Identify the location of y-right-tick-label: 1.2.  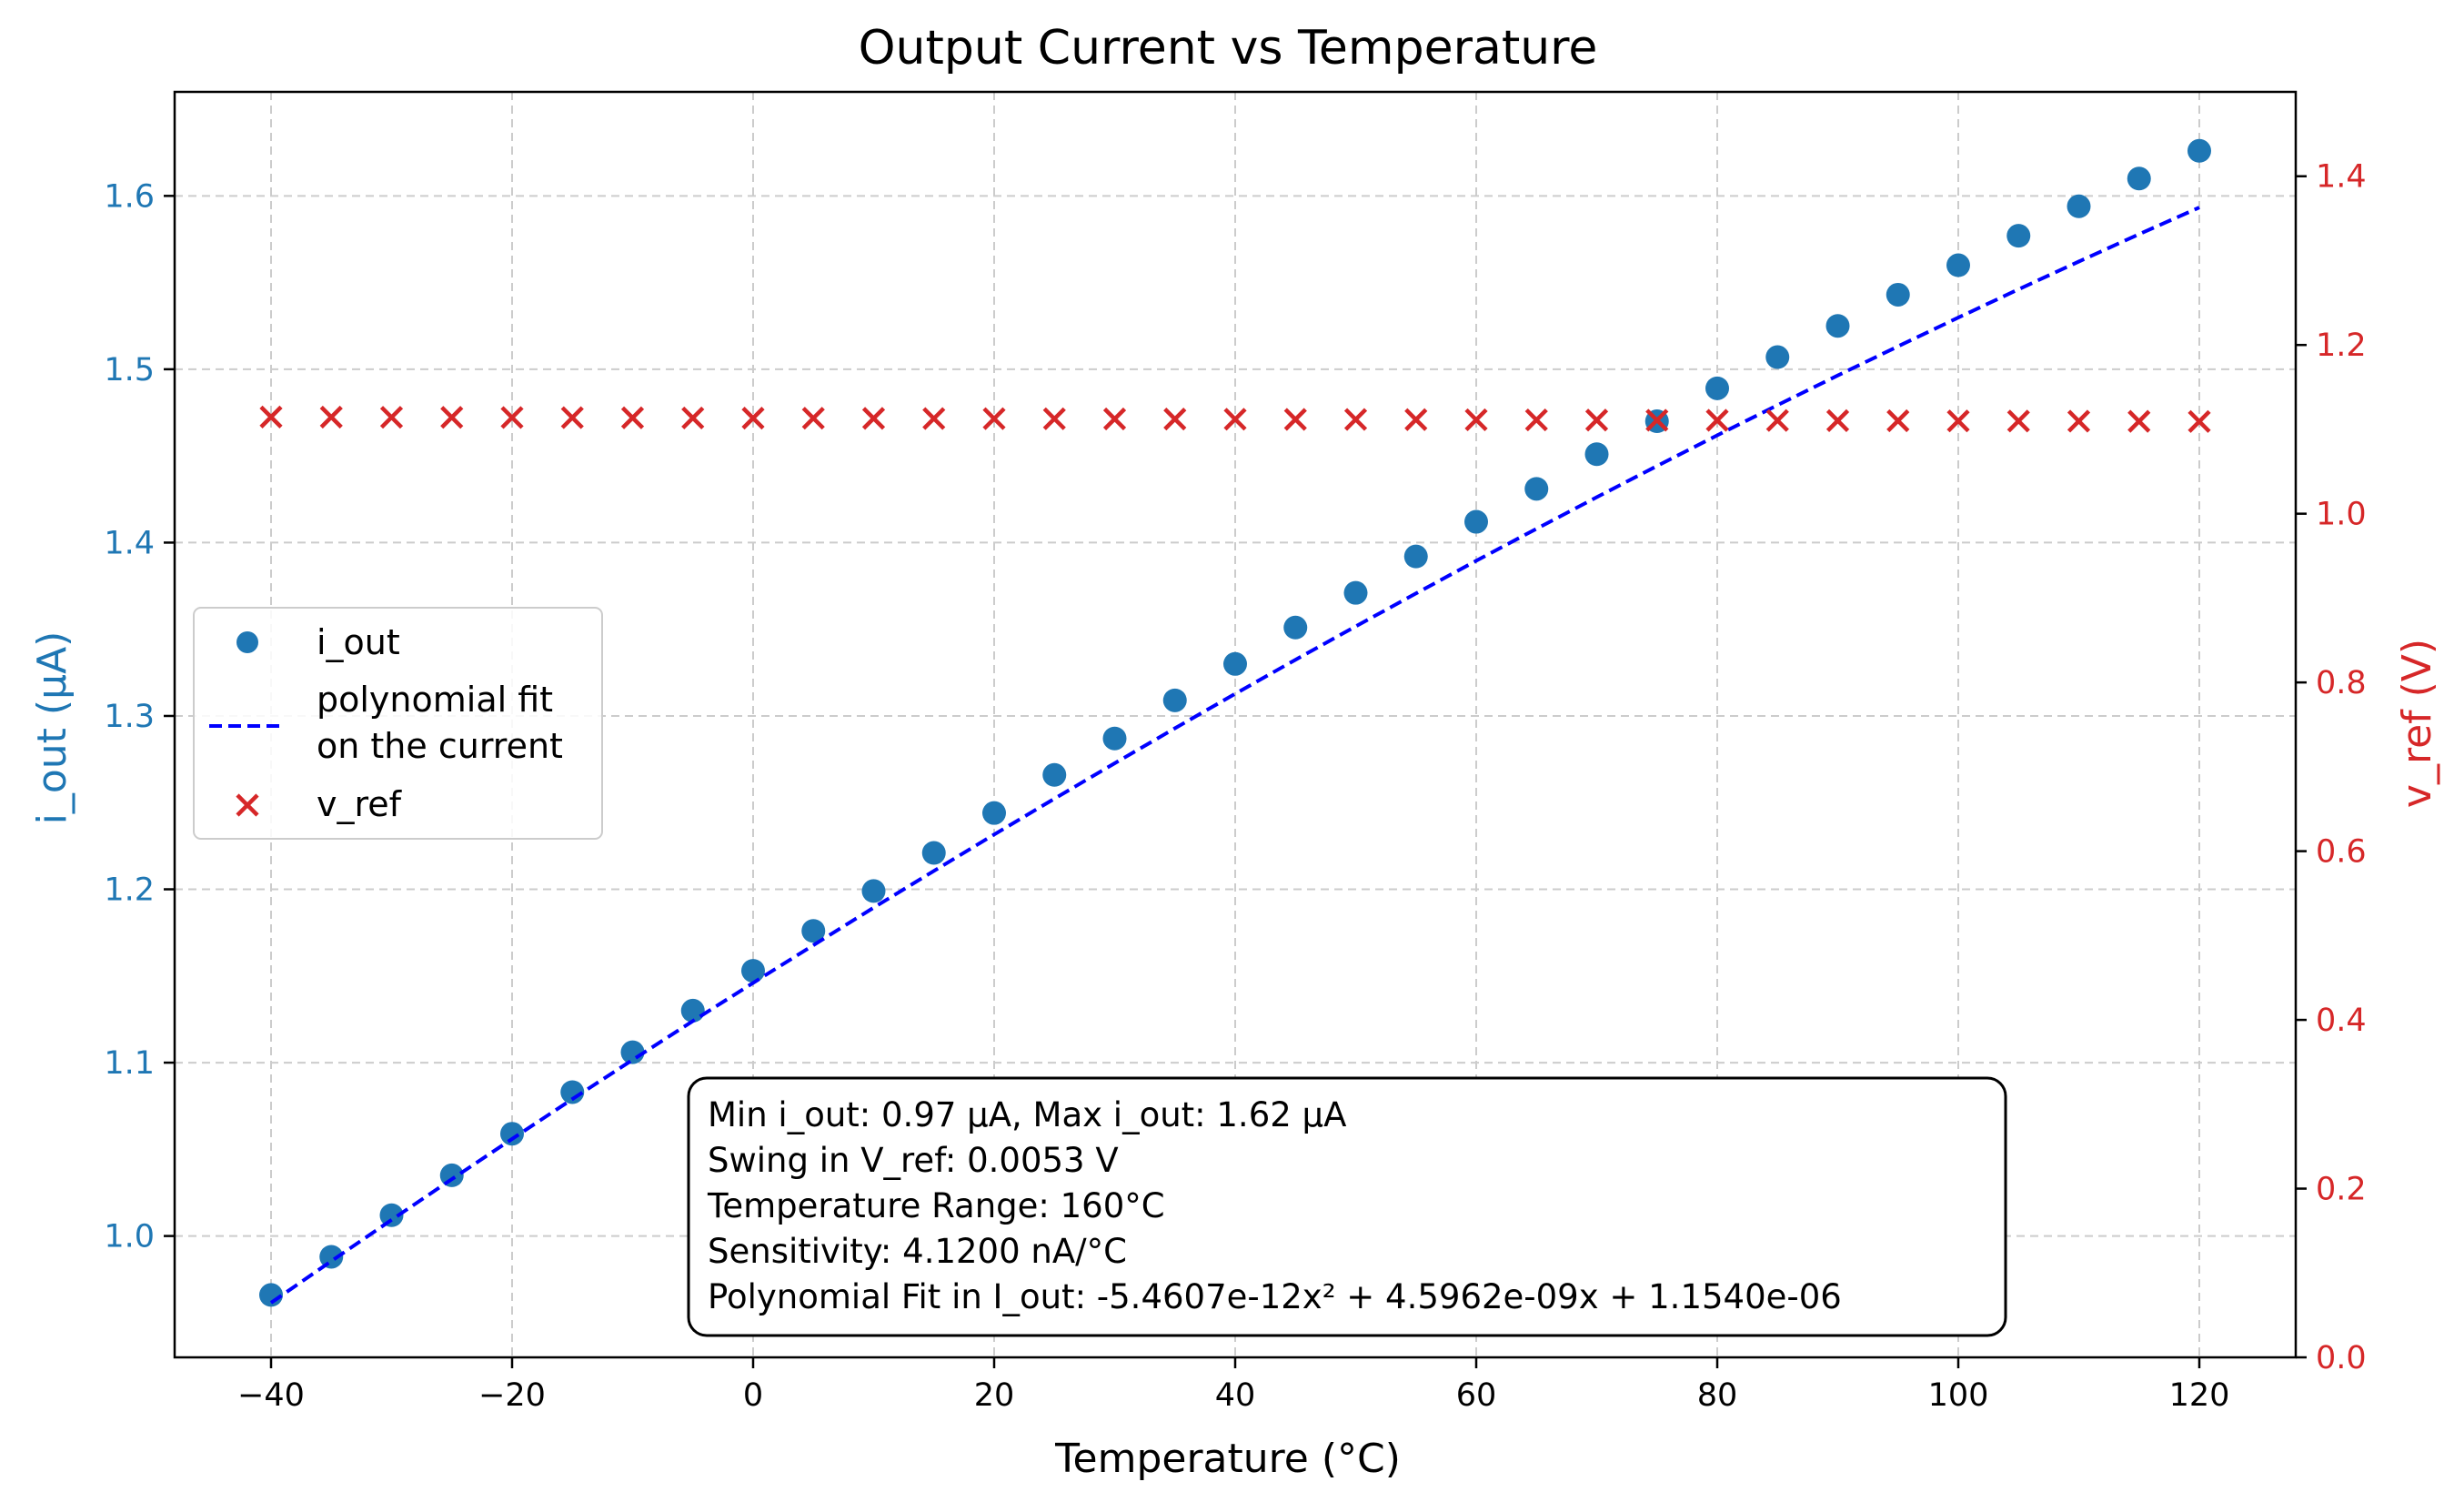
(2341, 346).